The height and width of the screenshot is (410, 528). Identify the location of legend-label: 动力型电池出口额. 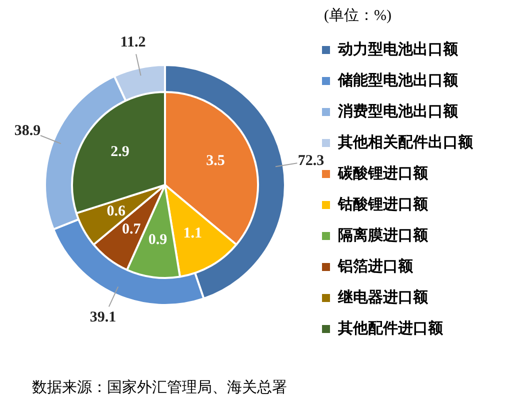
(398, 49).